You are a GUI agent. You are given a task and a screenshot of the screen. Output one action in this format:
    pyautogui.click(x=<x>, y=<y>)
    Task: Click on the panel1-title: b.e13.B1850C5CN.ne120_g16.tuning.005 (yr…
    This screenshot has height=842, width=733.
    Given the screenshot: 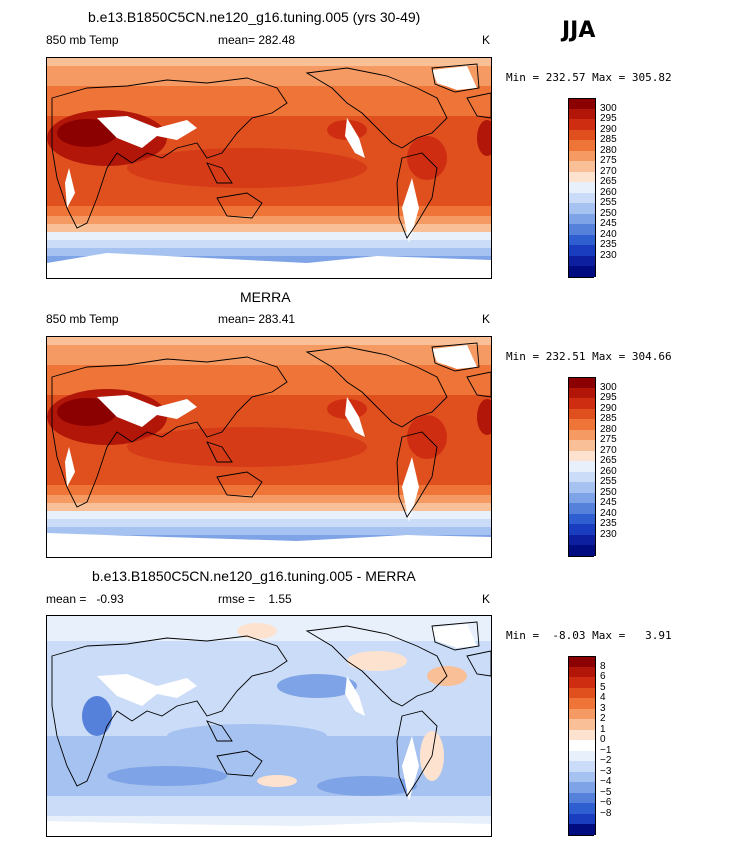 What is the action you would take?
    pyautogui.click(x=254, y=17)
    